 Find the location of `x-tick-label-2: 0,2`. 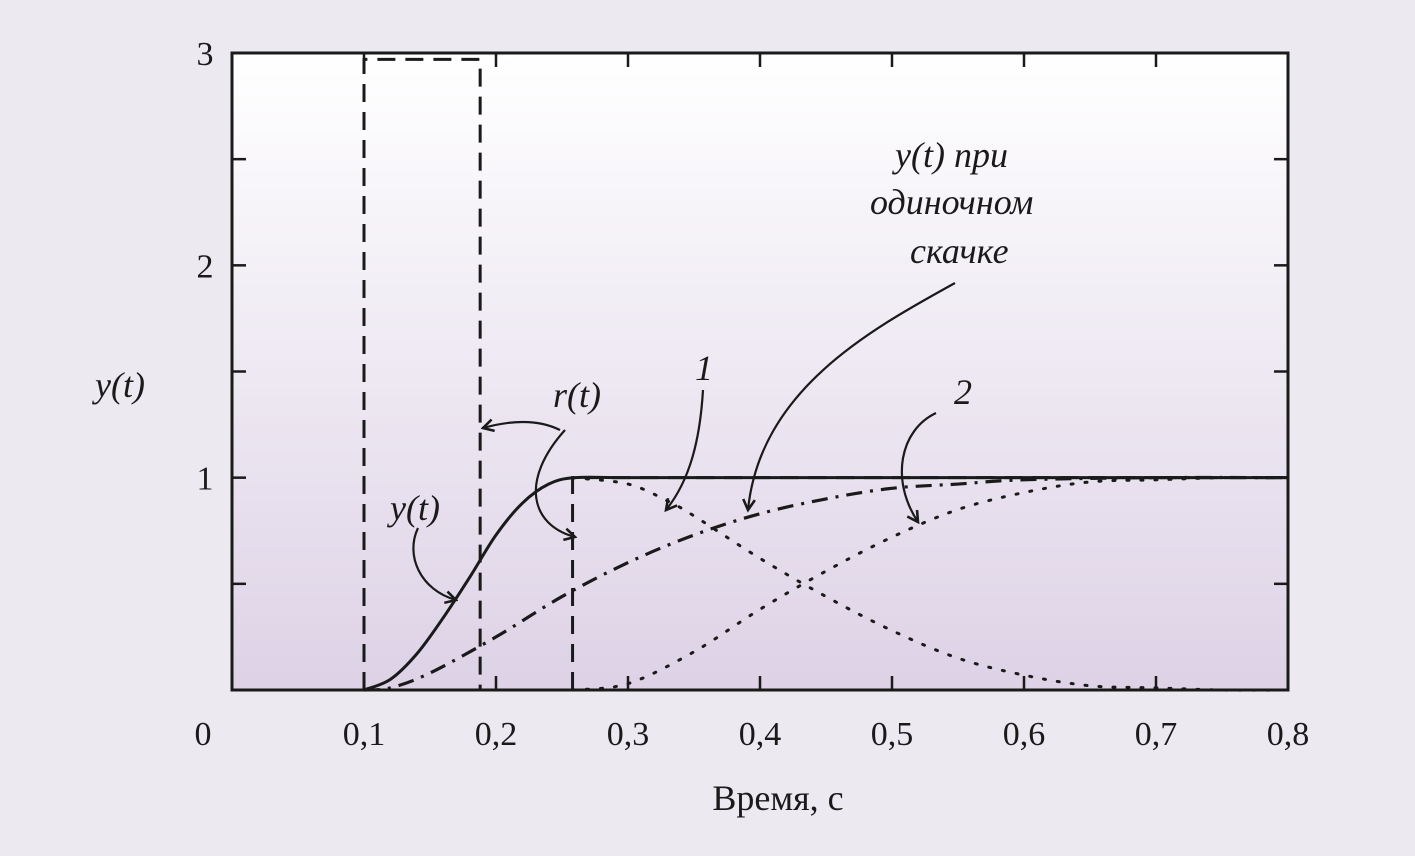

x-tick-label-2: 0,2 is located at coordinates (496, 734).